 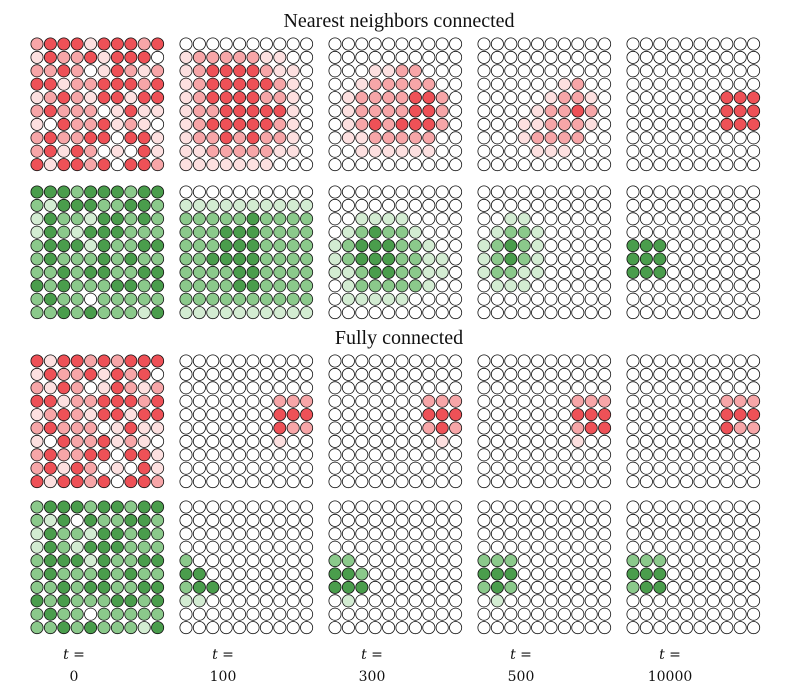 I want to click on panel-nearest-red-t500, so click(x=544, y=104).